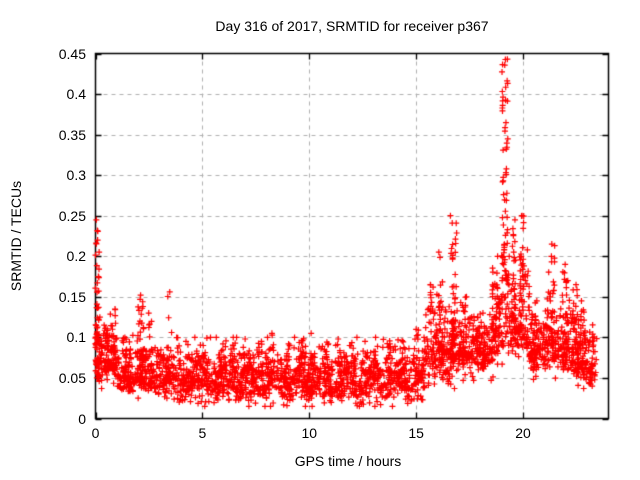 The height and width of the screenshot is (480, 640). I want to click on y-tick-label: 0.45, so click(72, 53).